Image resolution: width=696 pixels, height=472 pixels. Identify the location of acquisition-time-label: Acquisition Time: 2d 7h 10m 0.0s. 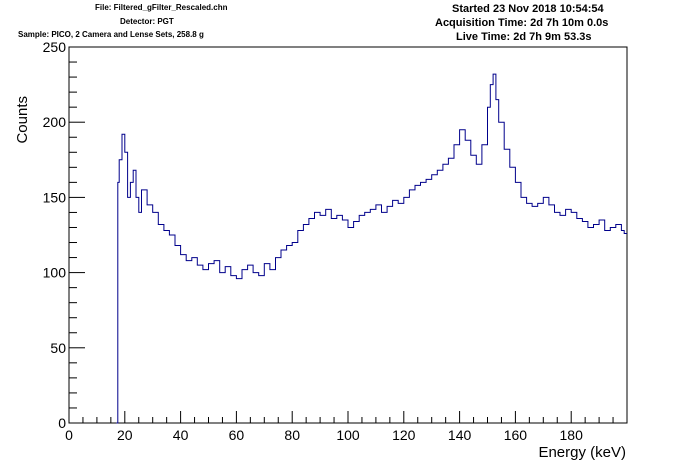
(522, 23).